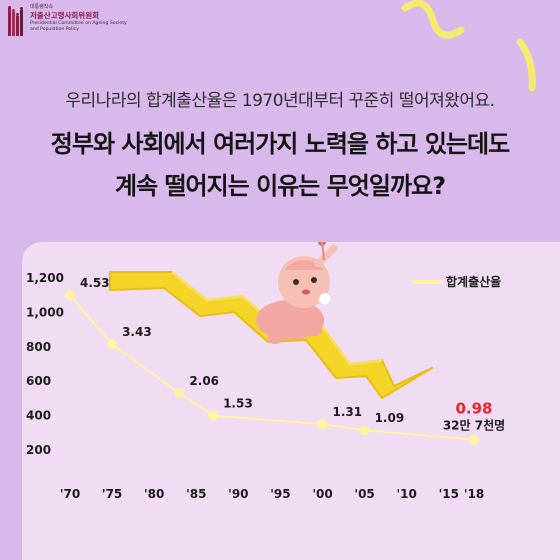 The image size is (560, 560). Describe the element at coordinates (433, 19) in the screenshot. I see `decorative-squiggle-top` at that location.